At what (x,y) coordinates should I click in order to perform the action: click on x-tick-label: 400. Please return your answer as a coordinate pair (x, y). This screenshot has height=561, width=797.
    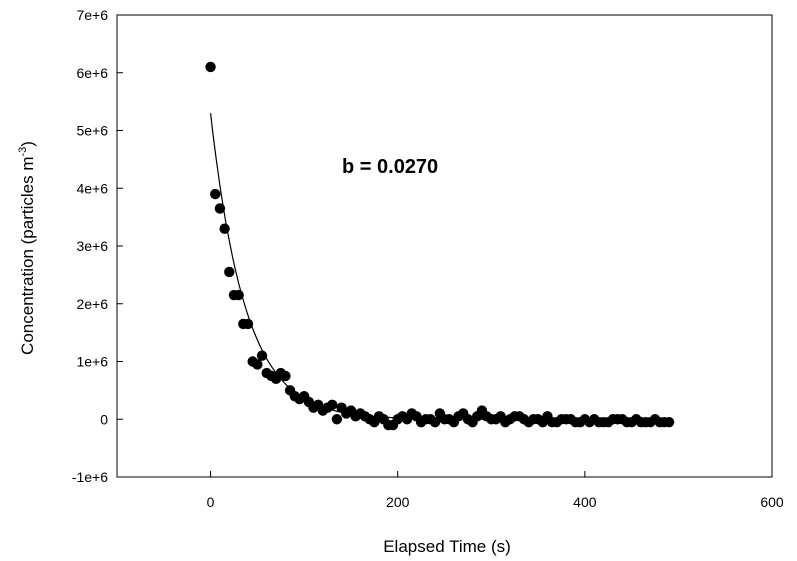
    Looking at the image, I should click on (585, 502).